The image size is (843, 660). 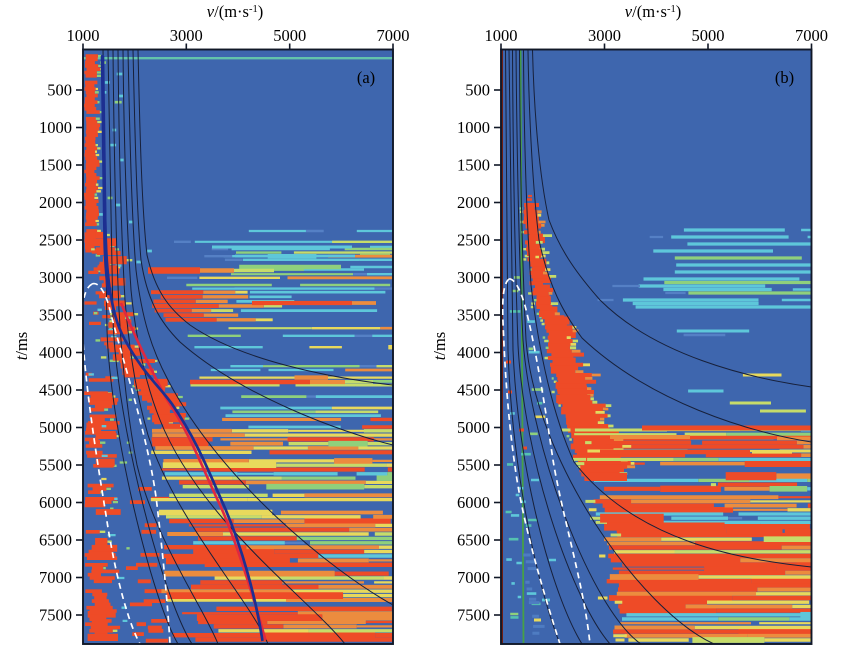 I want to click on svg-text: (a), so click(x=366, y=77).